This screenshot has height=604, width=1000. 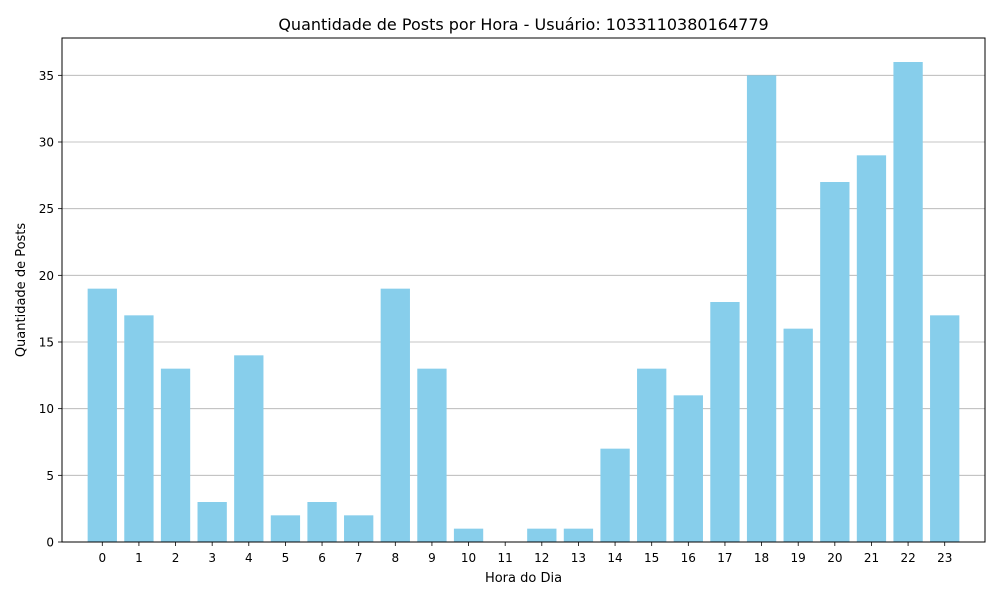 I want to click on y-tick-label: 15, so click(x=46, y=343).